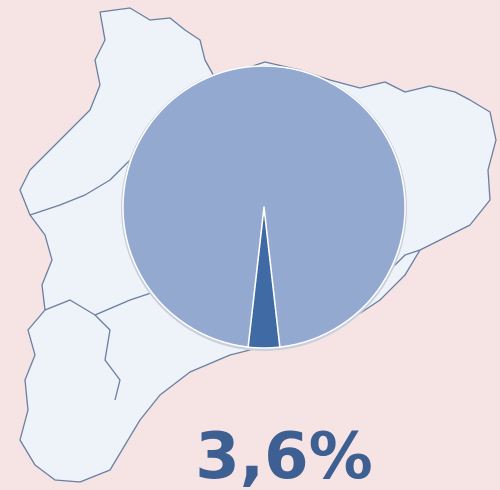 This screenshot has height=490, width=500. Describe the element at coordinates (284, 455) in the screenshot. I see `value-label: 3,6%` at that location.